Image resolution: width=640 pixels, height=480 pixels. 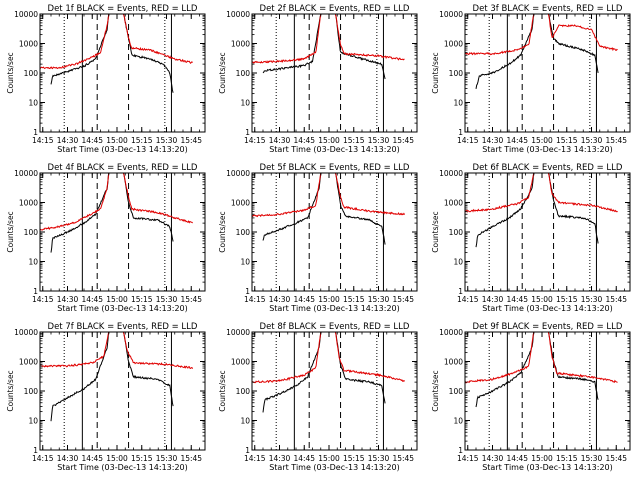 What do you see at coordinates (335, 9) in the screenshot?
I see `panel-title: Det 2f BLACK = Events, RED = LLD` at bounding box center [335, 9].